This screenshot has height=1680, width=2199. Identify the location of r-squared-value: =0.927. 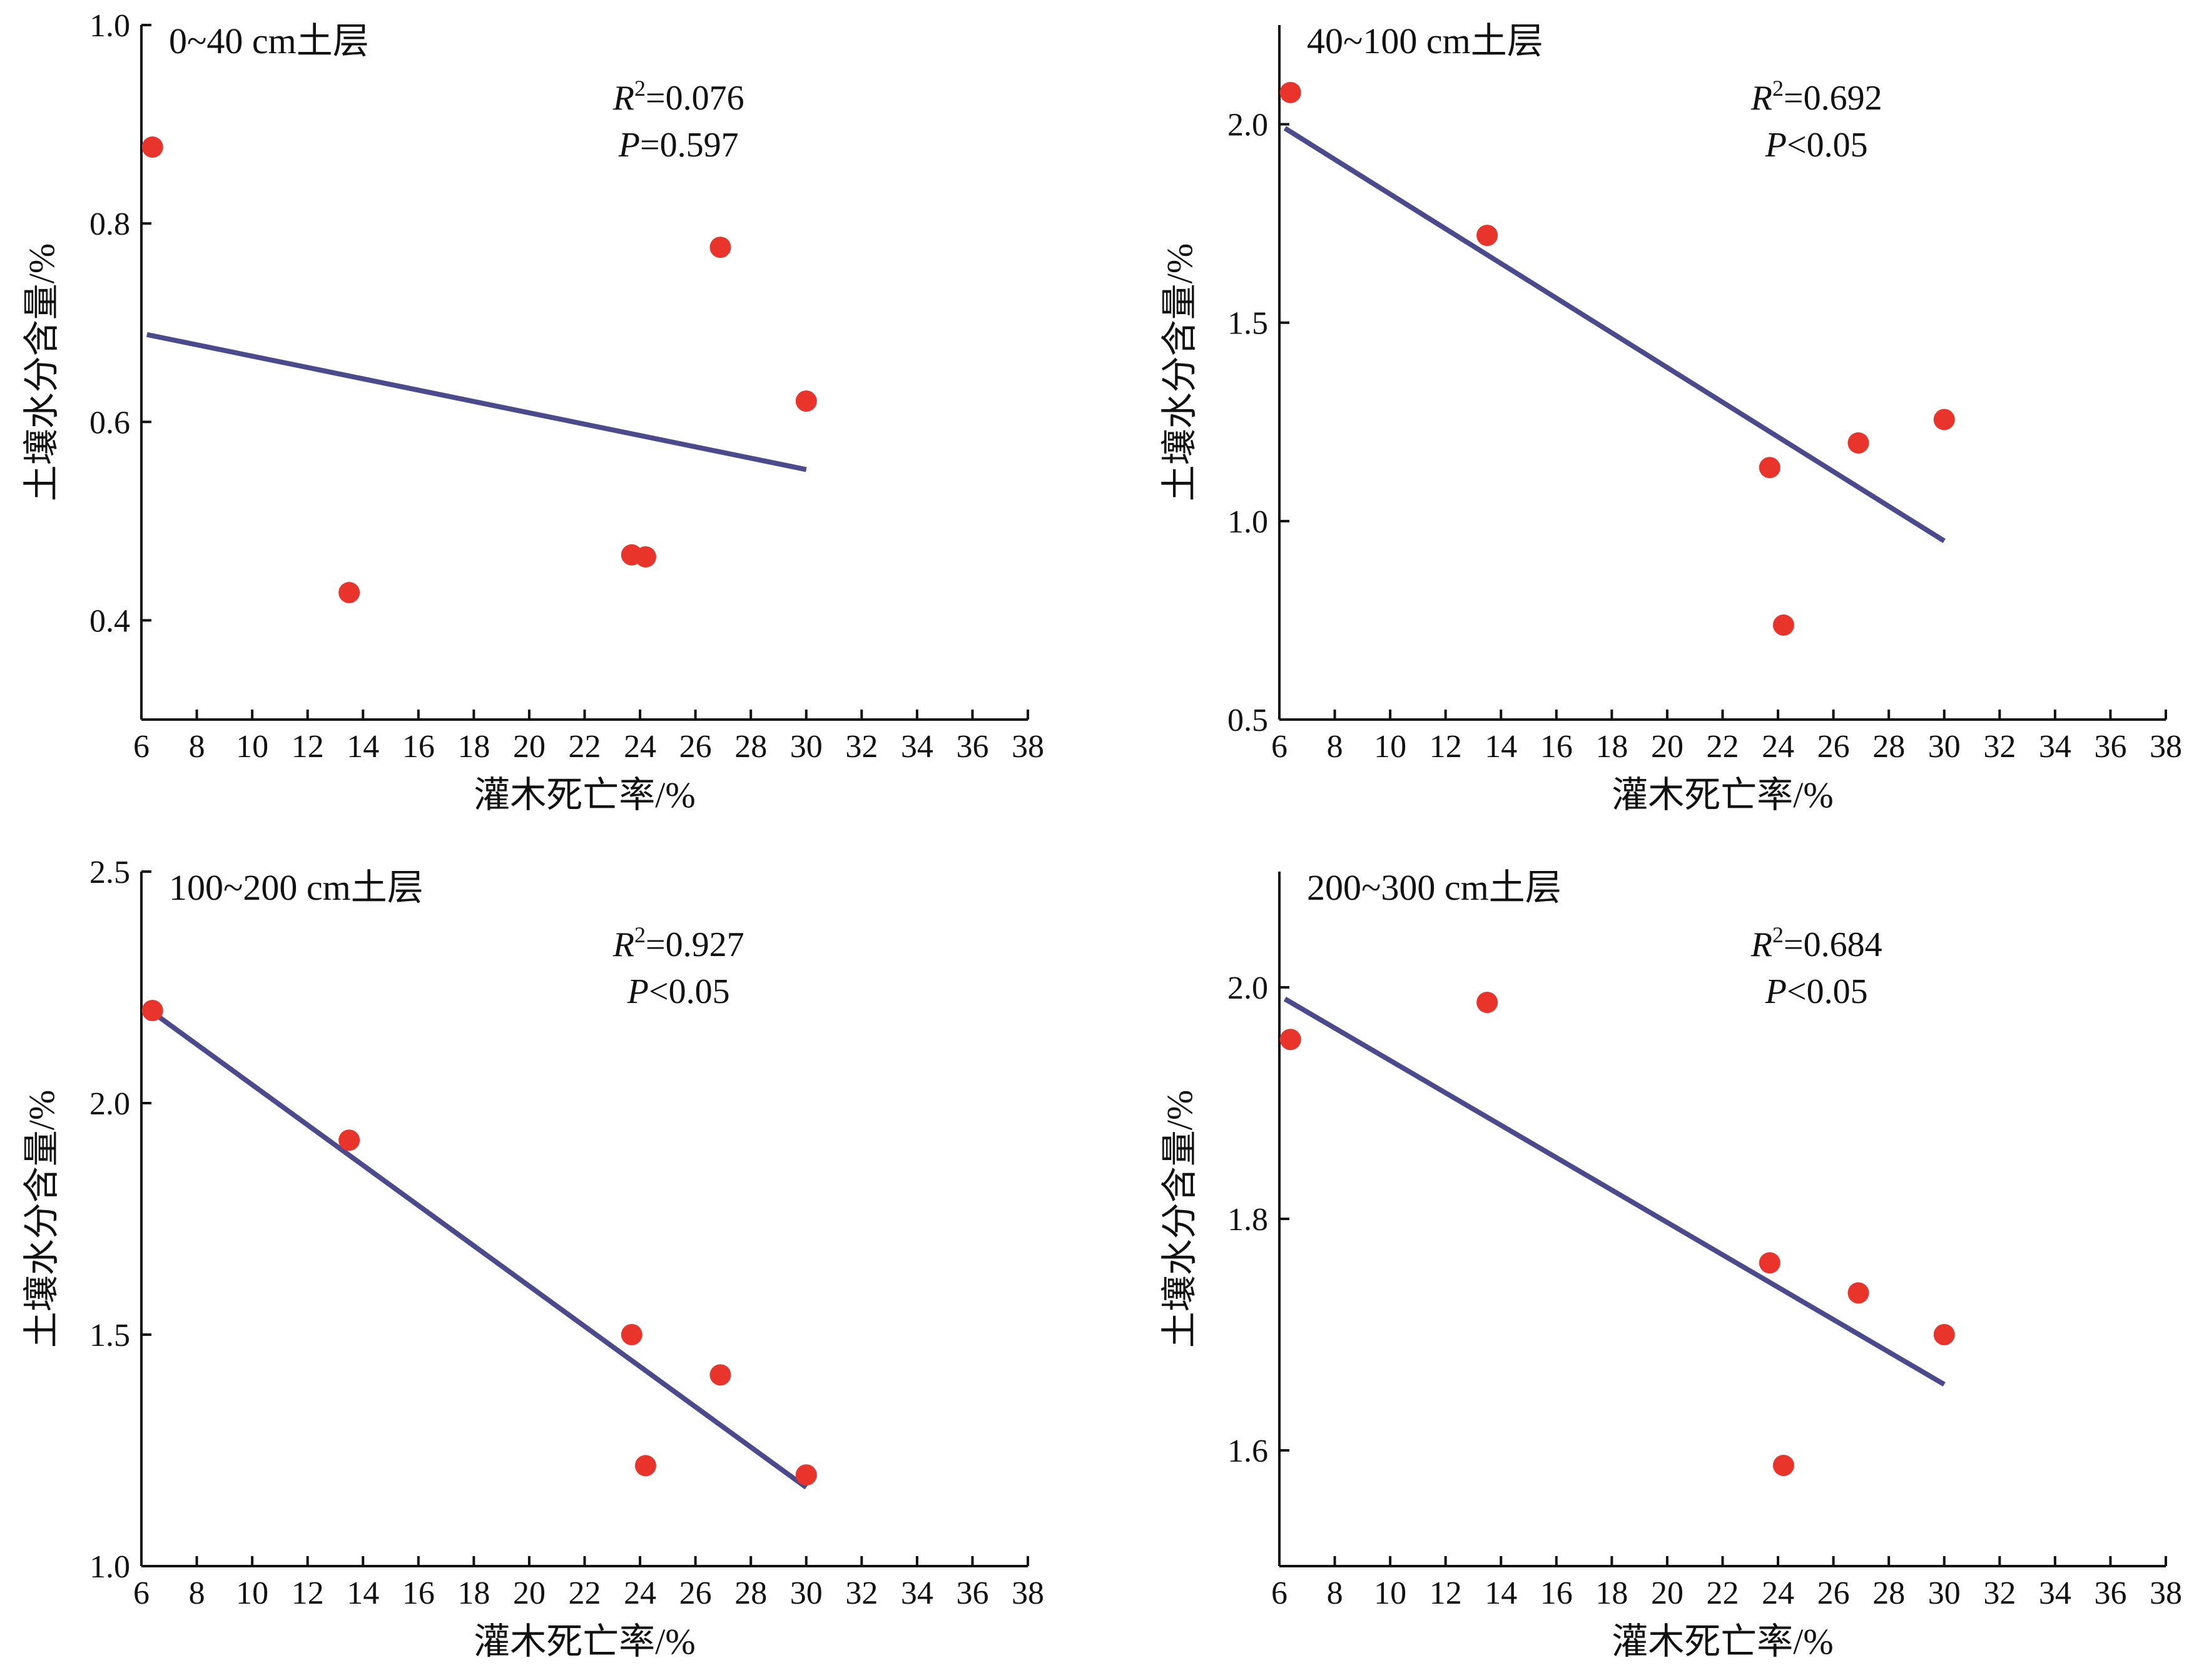
(695, 944).